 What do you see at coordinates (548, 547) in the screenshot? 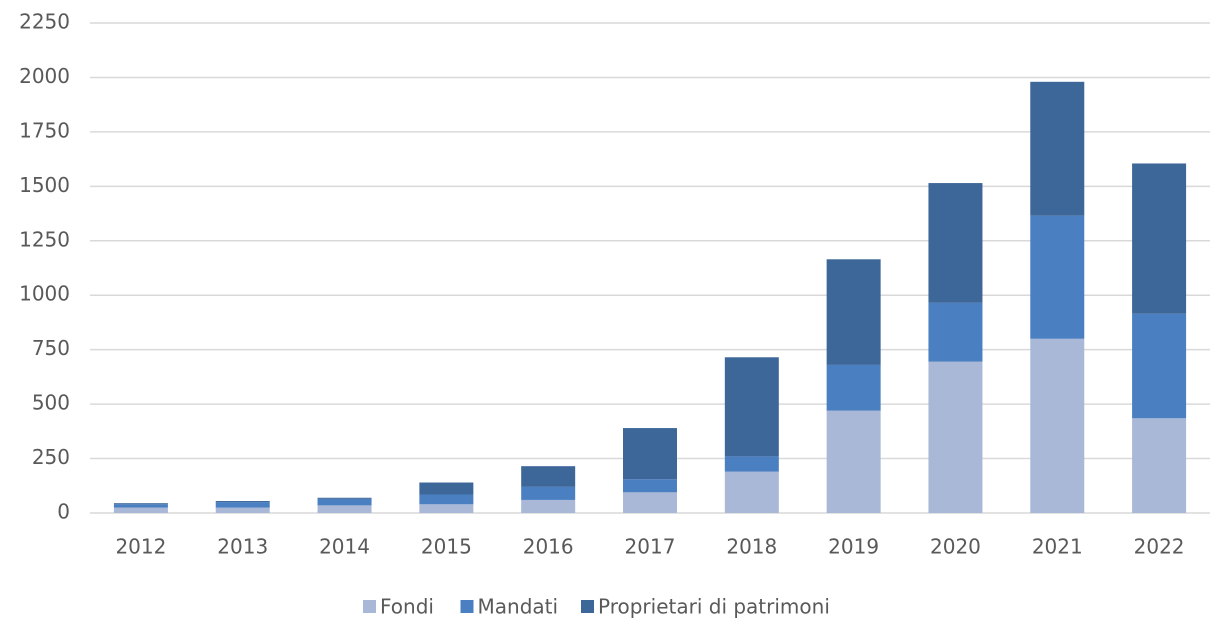
I see `x-tick-label: 2016` at bounding box center [548, 547].